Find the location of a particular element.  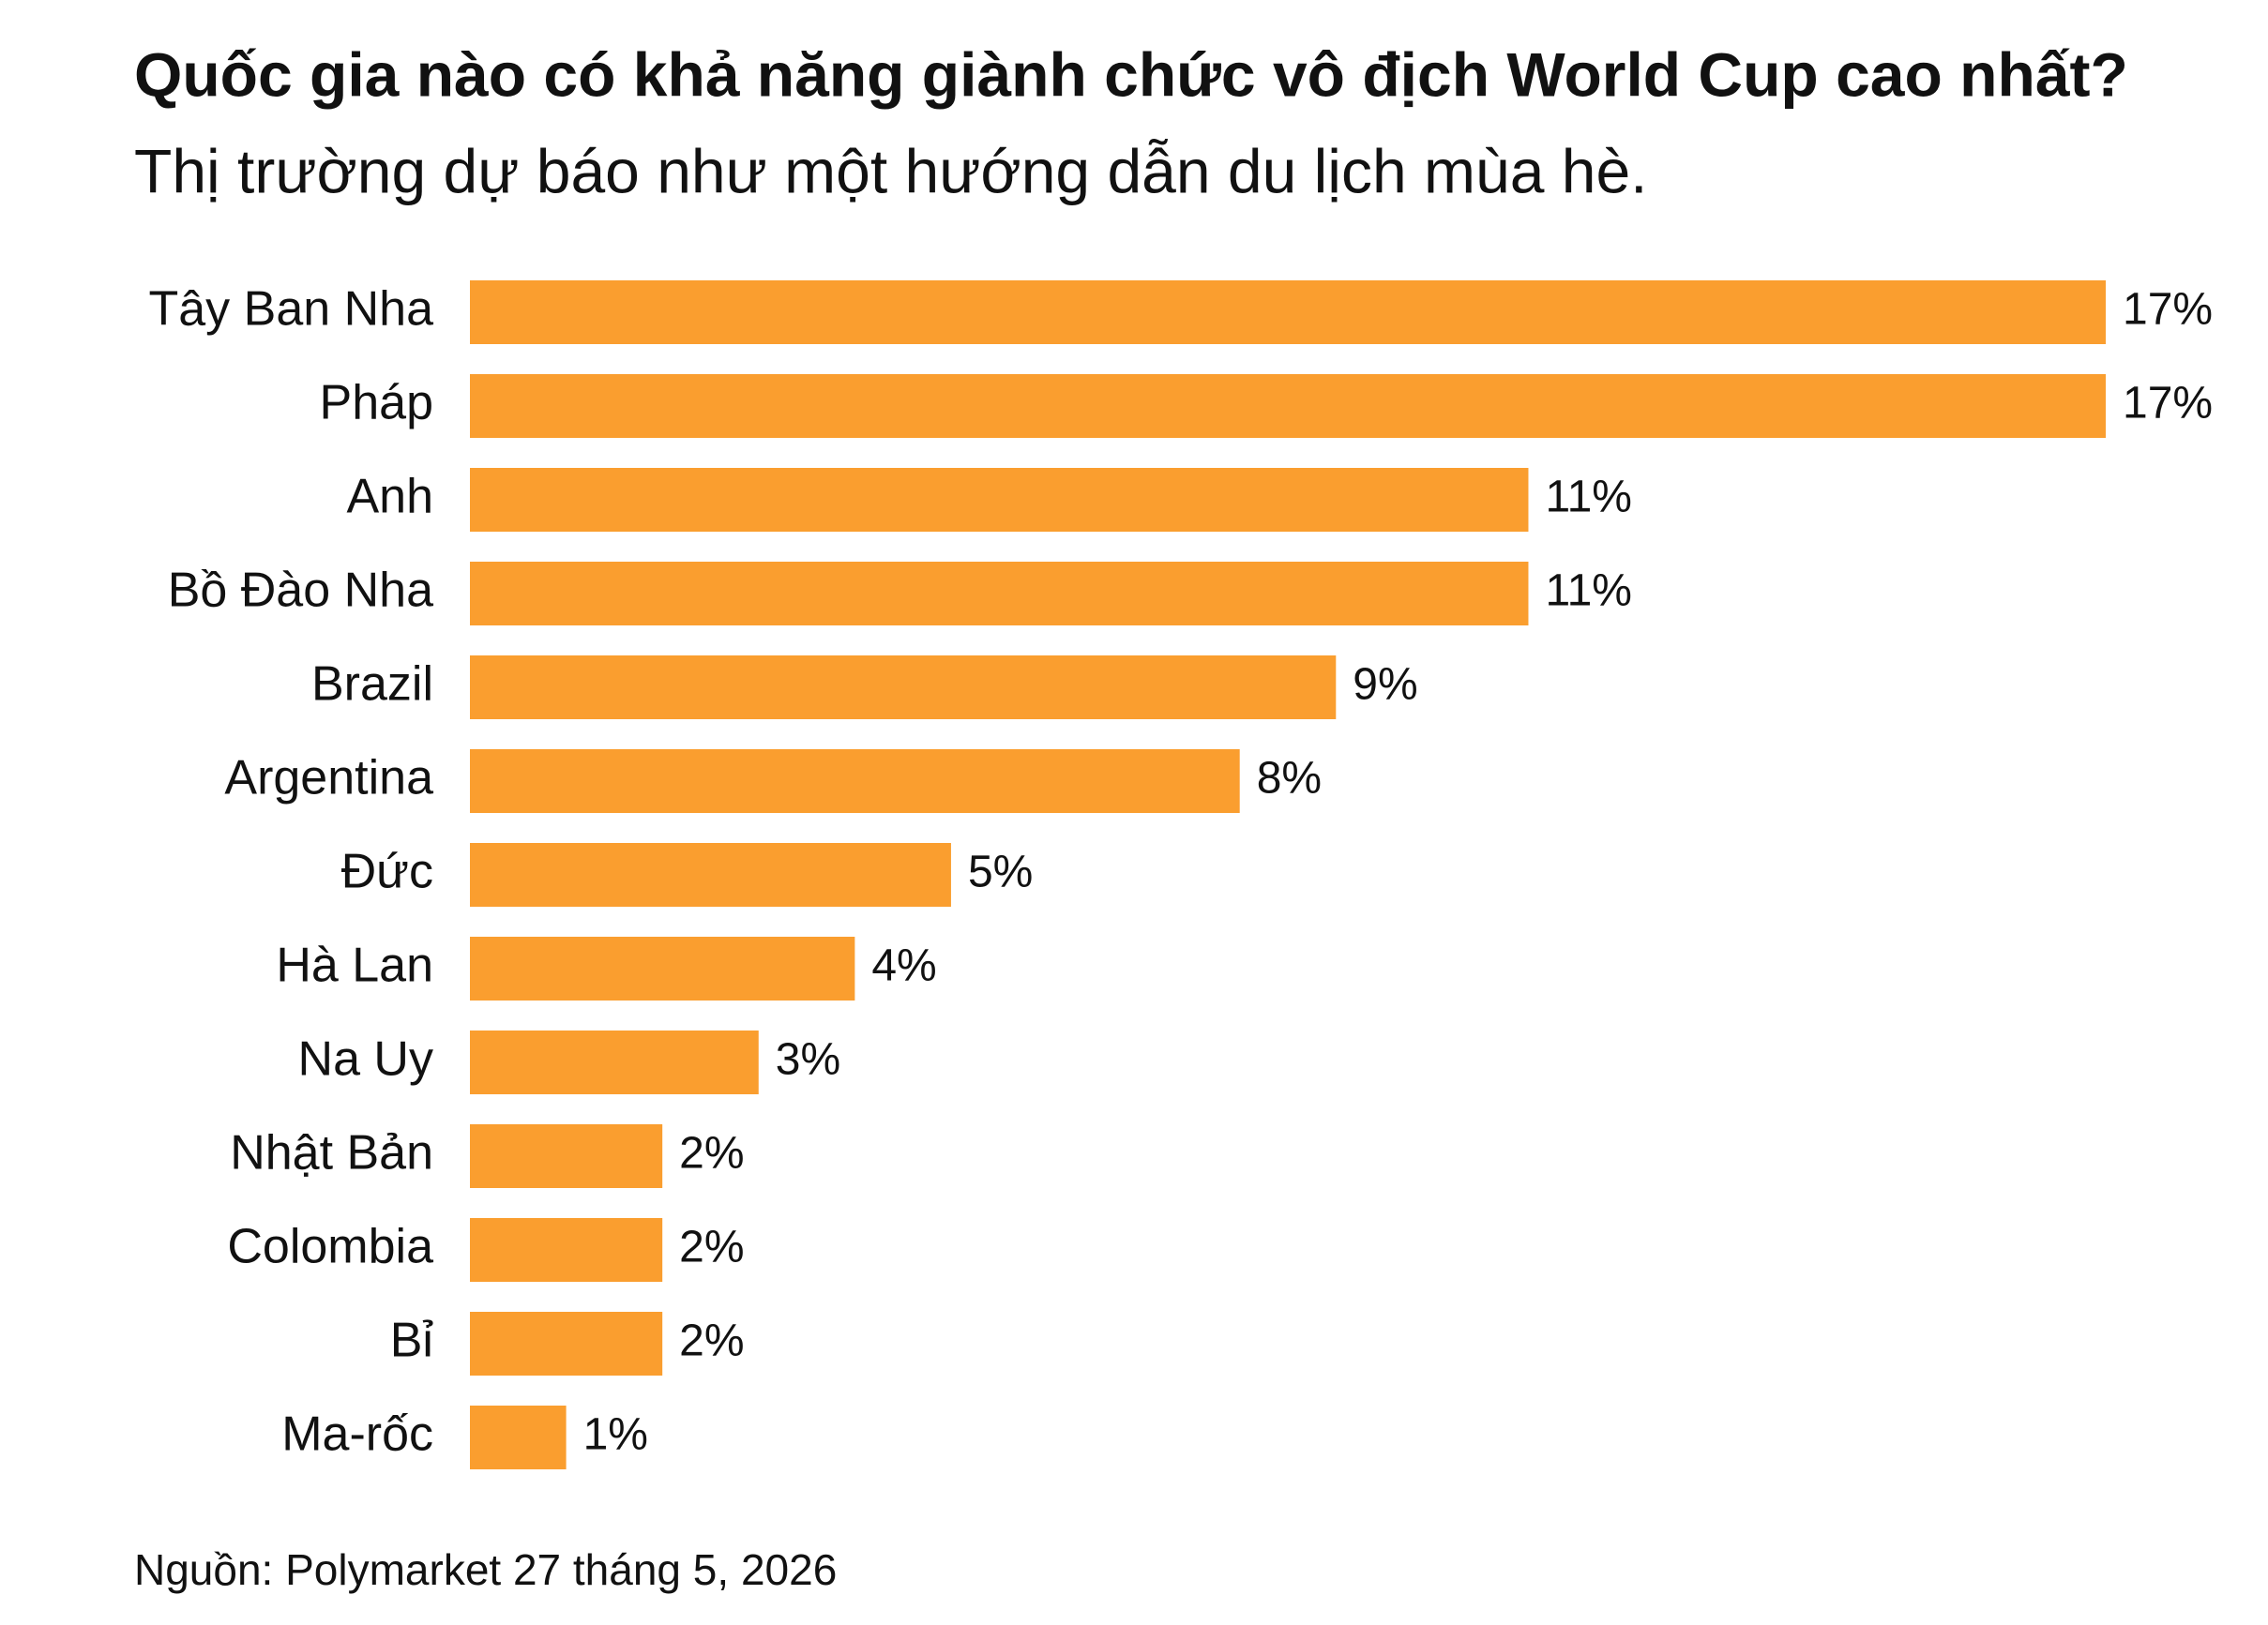

category-label: Nhật Bản is located at coordinates (331, 1154).